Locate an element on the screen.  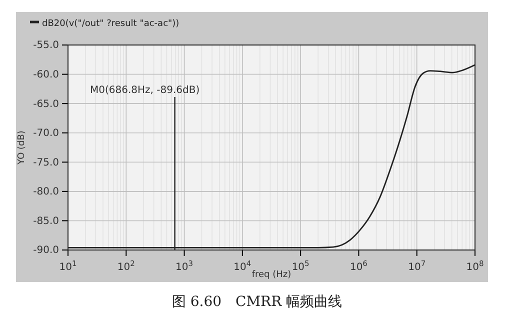
x-tick-label: 10$^{4}$ is located at coordinates (243, 265).